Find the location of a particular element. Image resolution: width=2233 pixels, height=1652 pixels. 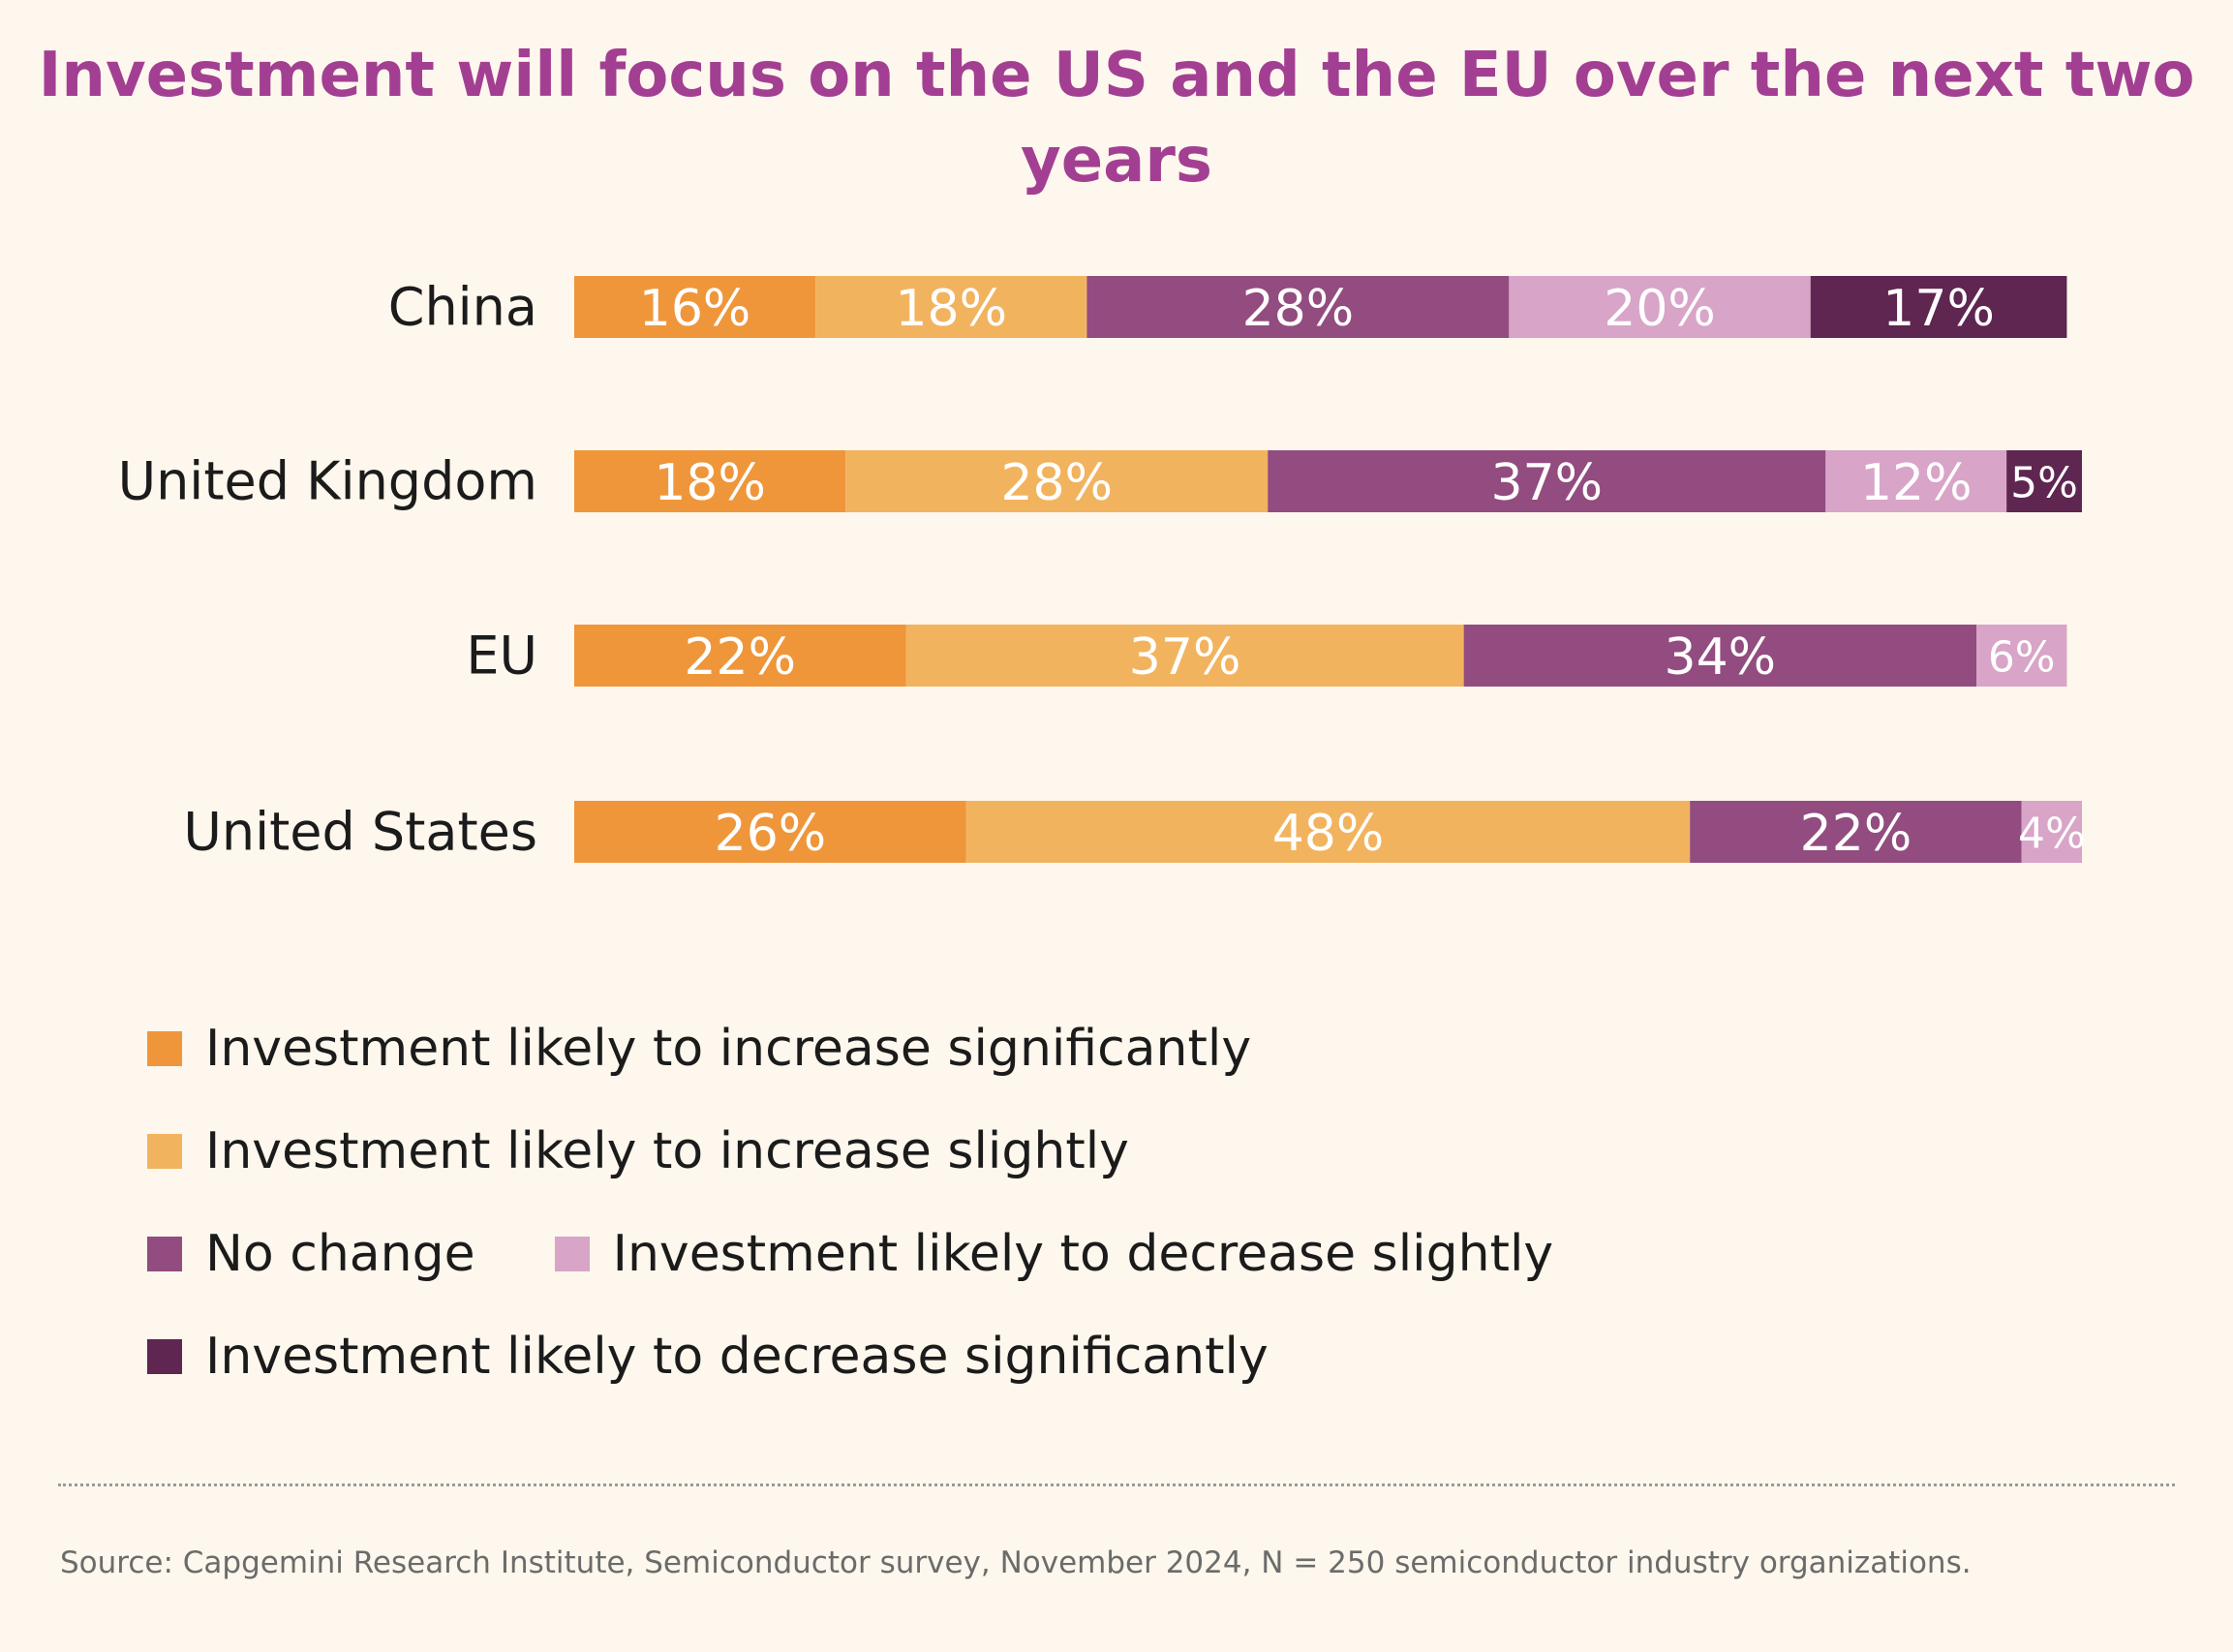

legend-item-no-change: No change is located at coordinates (311, 1254).